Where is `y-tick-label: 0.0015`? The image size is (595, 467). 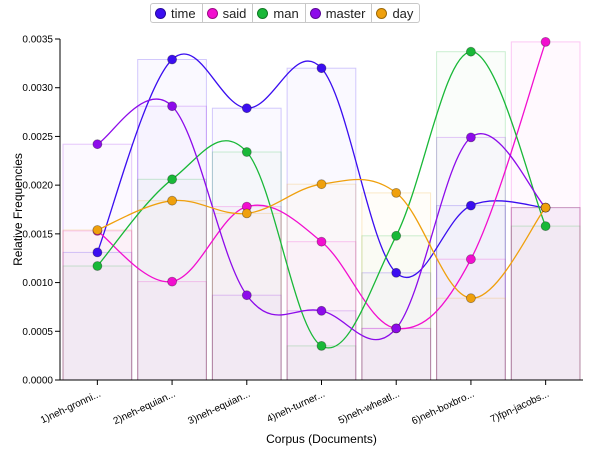
y-tick-label: 0.0015 is located at coordinates (37, 234).